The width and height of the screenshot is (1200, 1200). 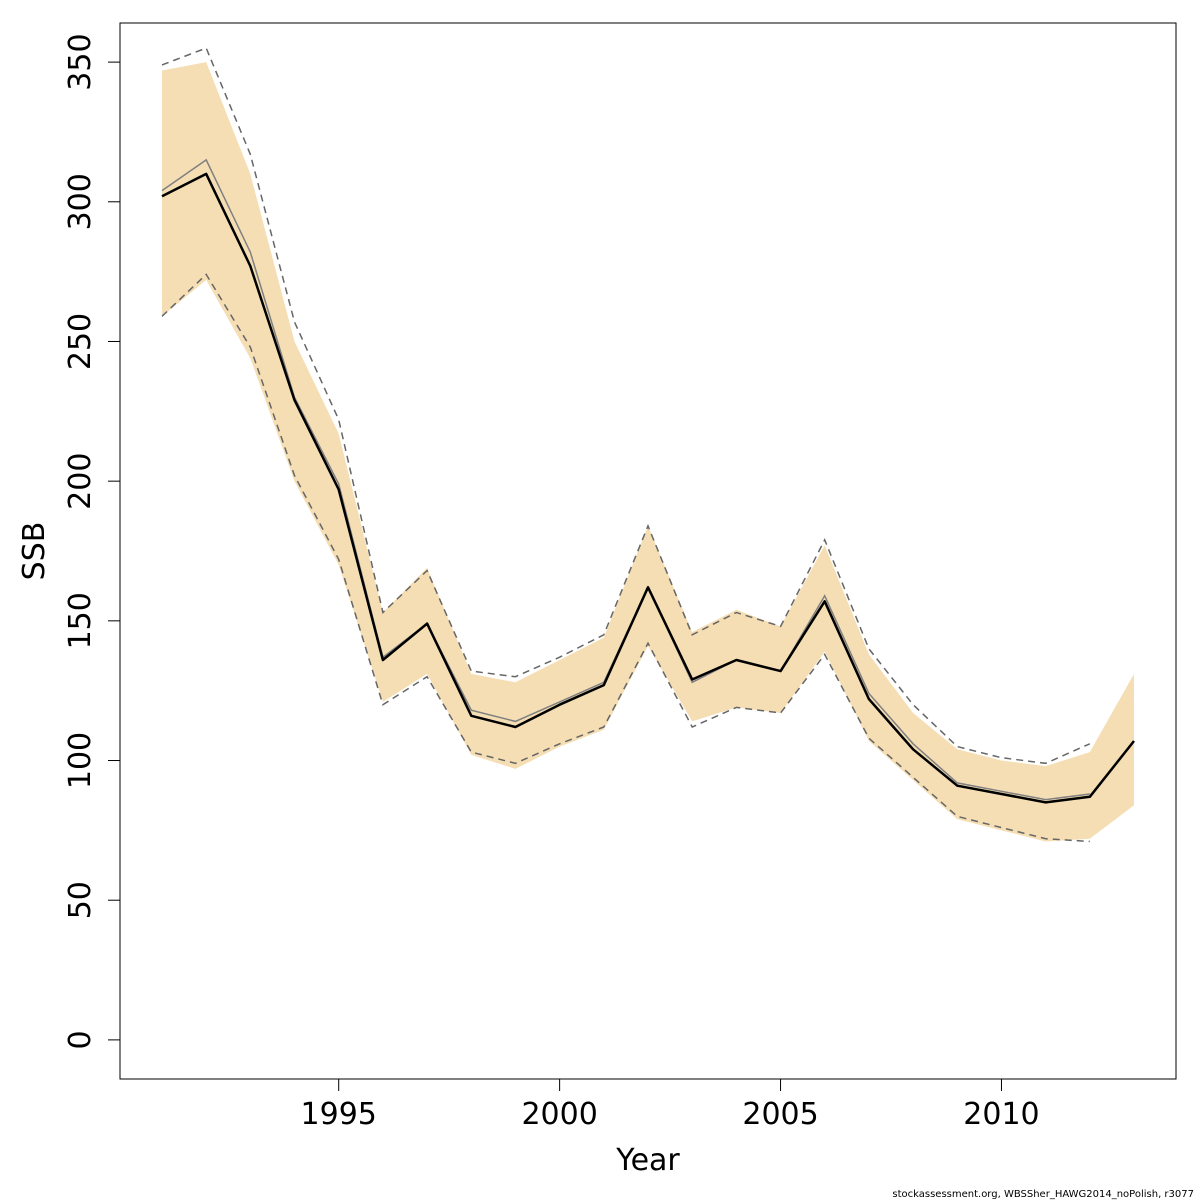 What do you see at coordinates (80, 61) in the screenshot?
I see `y-tick-label: 350` at bounding box center [80, 61].